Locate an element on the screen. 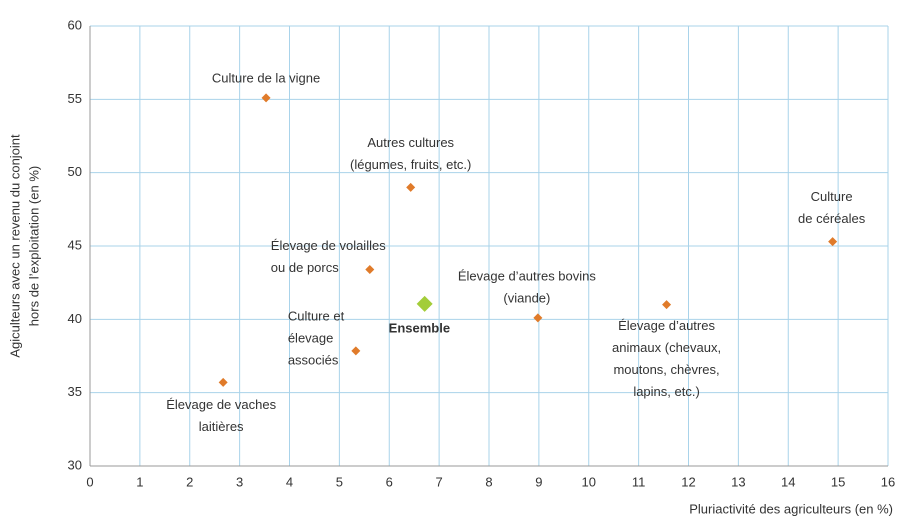  x-tick-label: 1 is located at coordinates (139, 481).